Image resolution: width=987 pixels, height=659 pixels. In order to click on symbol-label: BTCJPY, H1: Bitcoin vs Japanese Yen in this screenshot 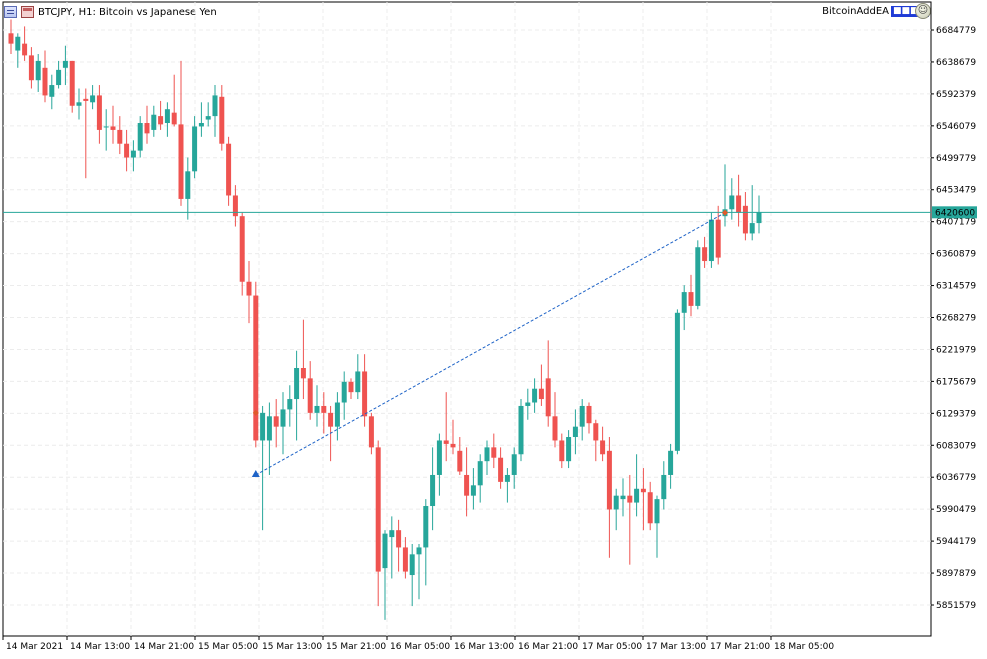, I will do `click(127, 12)`.